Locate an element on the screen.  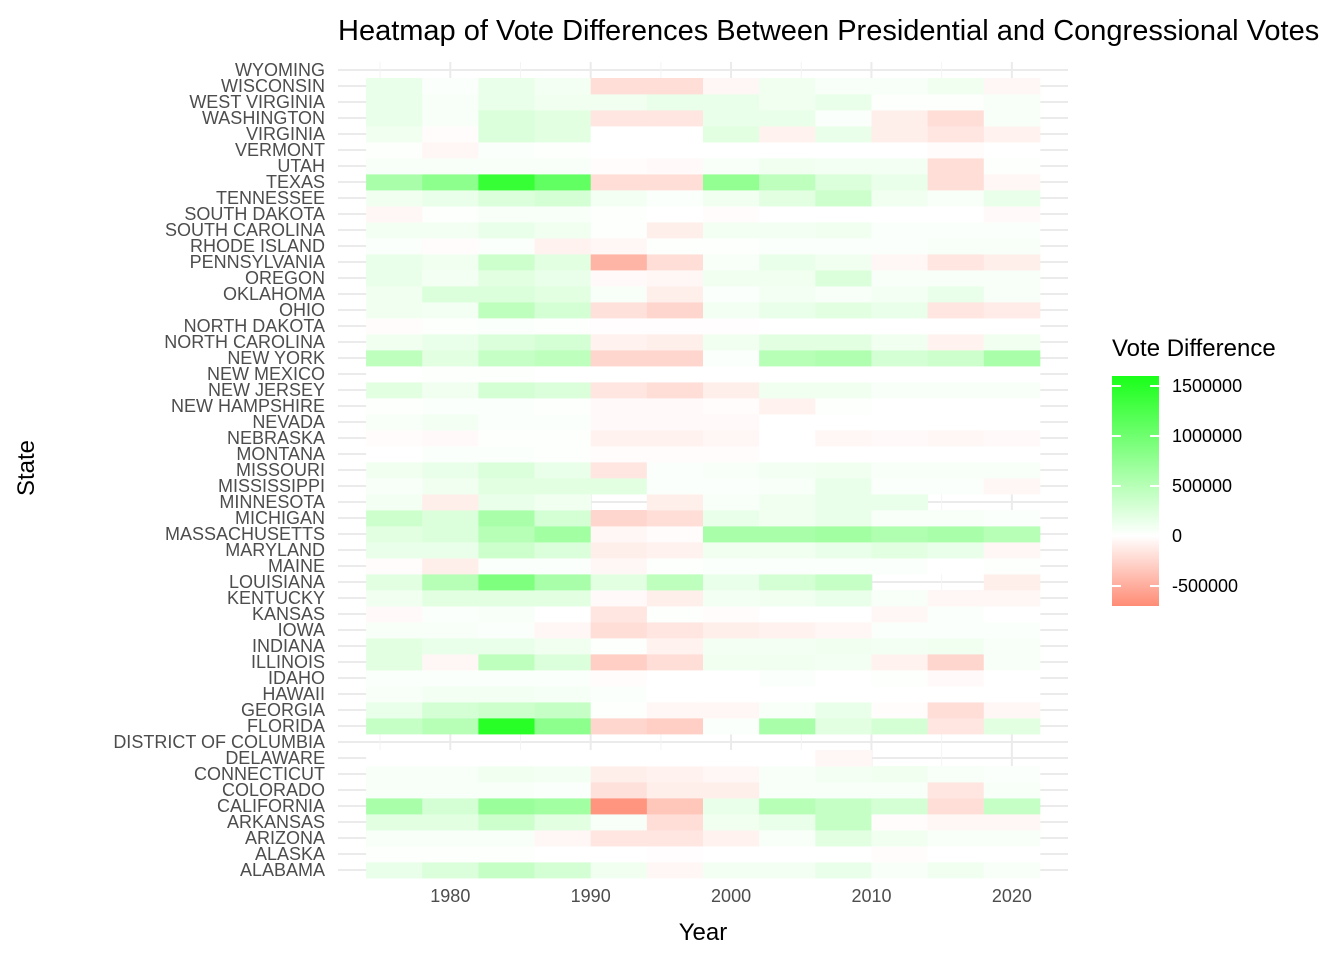
x-axis-title: Year is located at coordinates (703, 932).